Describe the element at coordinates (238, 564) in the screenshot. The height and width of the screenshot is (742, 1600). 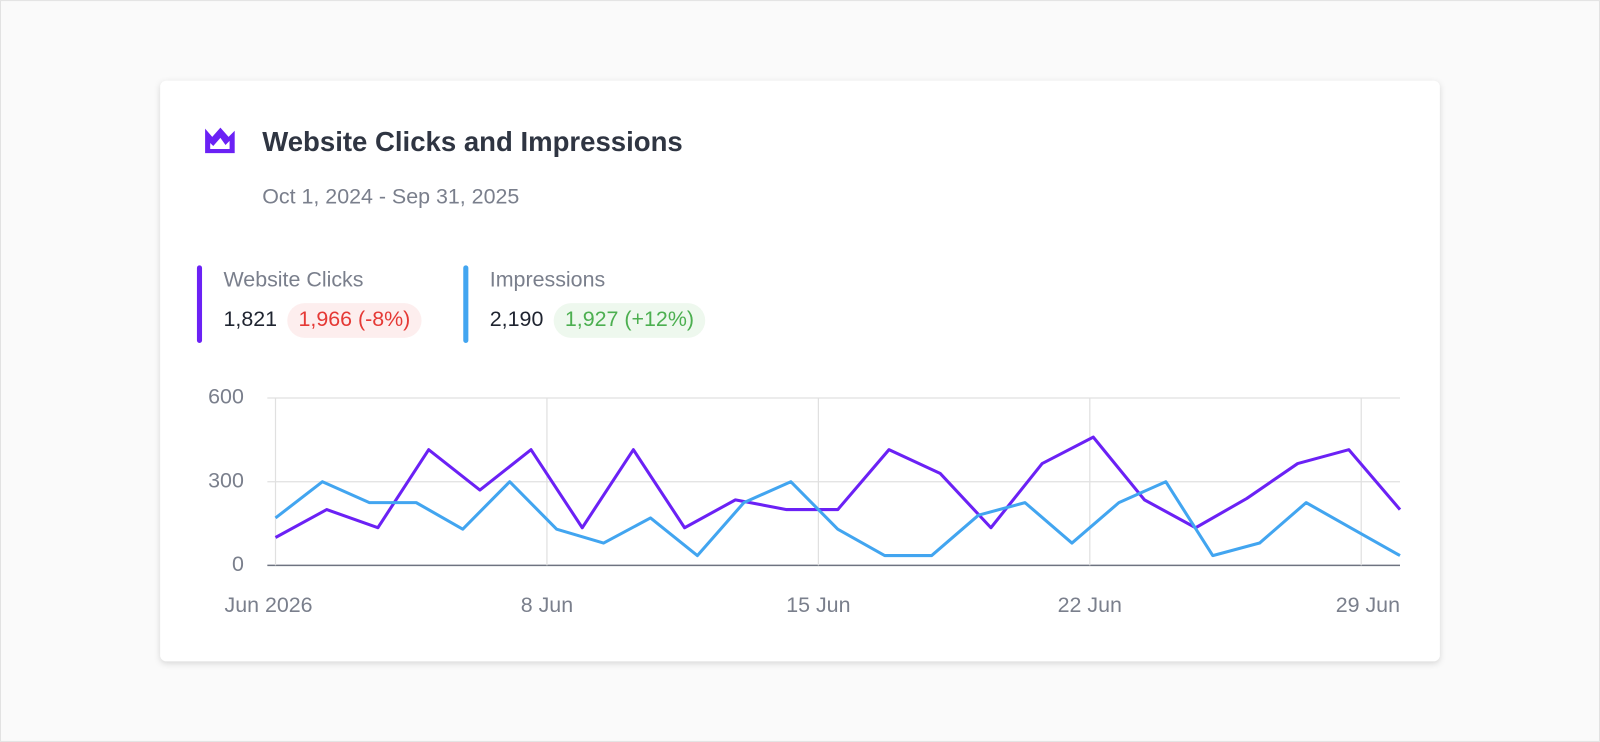
I see `y-tick-label: 0` at that location.